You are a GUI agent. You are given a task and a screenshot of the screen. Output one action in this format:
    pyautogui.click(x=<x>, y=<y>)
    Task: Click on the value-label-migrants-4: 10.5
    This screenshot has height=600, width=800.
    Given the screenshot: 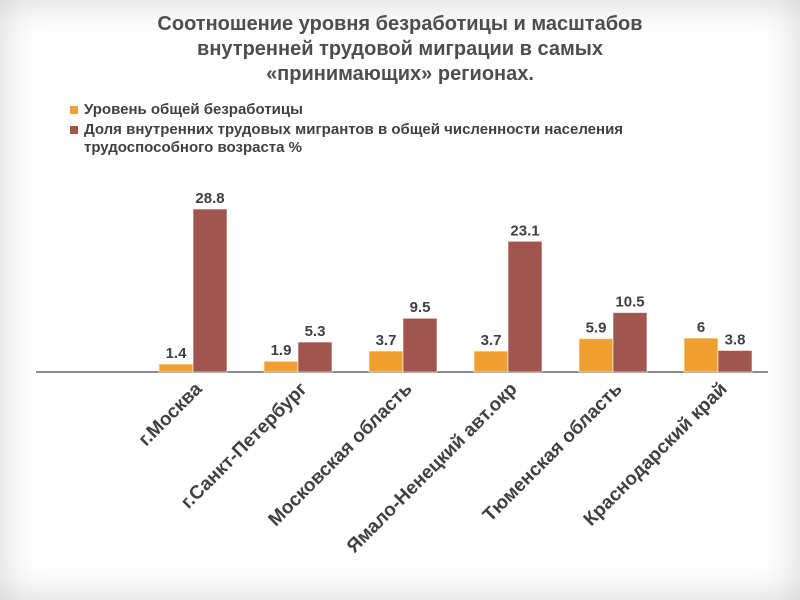 What is the action you would take?
    pyautogui.click(x=629, y=302)
    